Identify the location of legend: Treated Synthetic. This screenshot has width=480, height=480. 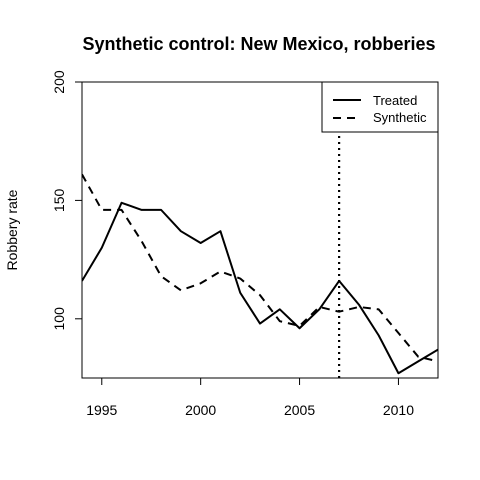
(380, 107).